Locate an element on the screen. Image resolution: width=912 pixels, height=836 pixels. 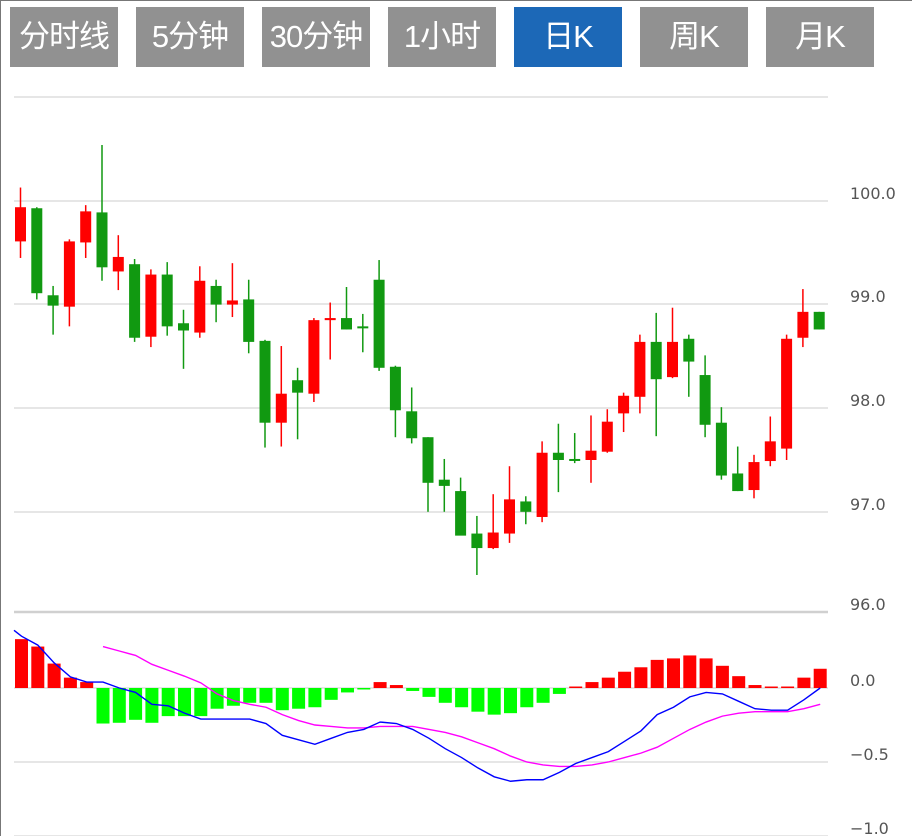
y-tick-label: 97.0 is located at coordinates (868, 504).